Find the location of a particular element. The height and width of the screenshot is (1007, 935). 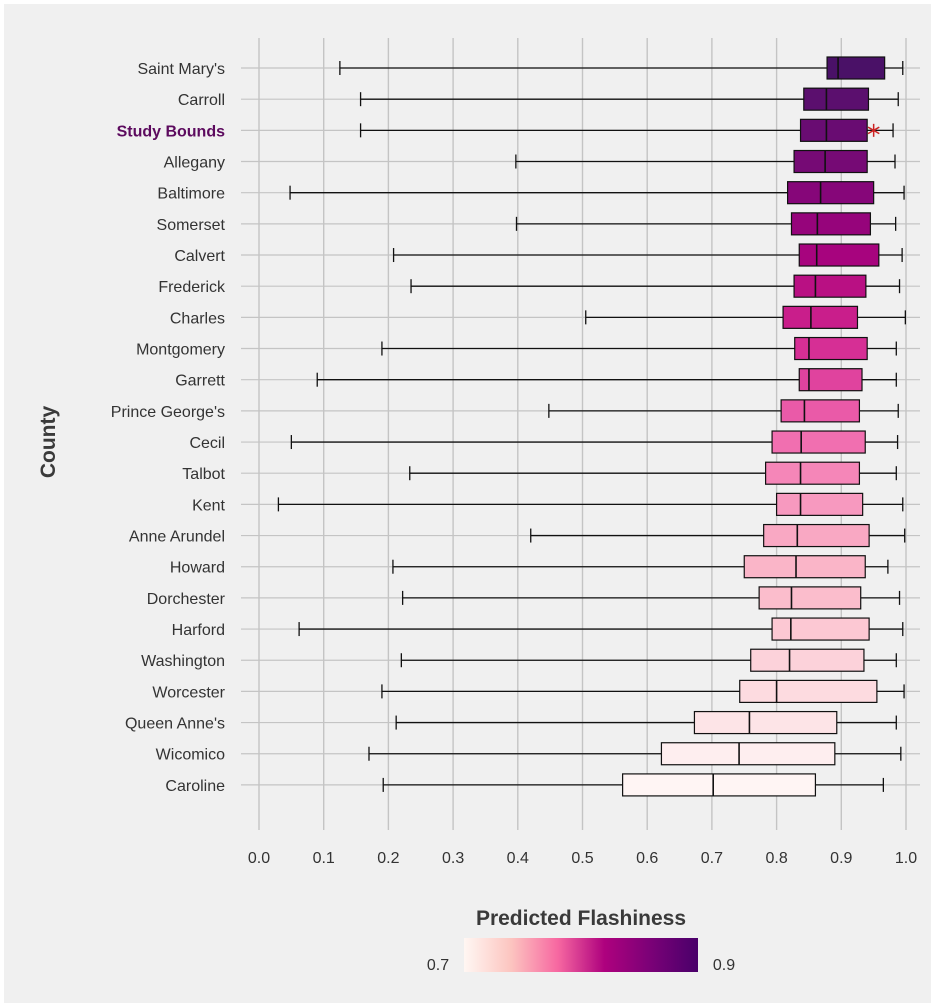

box-calvert is located at coordinates (647, 255).